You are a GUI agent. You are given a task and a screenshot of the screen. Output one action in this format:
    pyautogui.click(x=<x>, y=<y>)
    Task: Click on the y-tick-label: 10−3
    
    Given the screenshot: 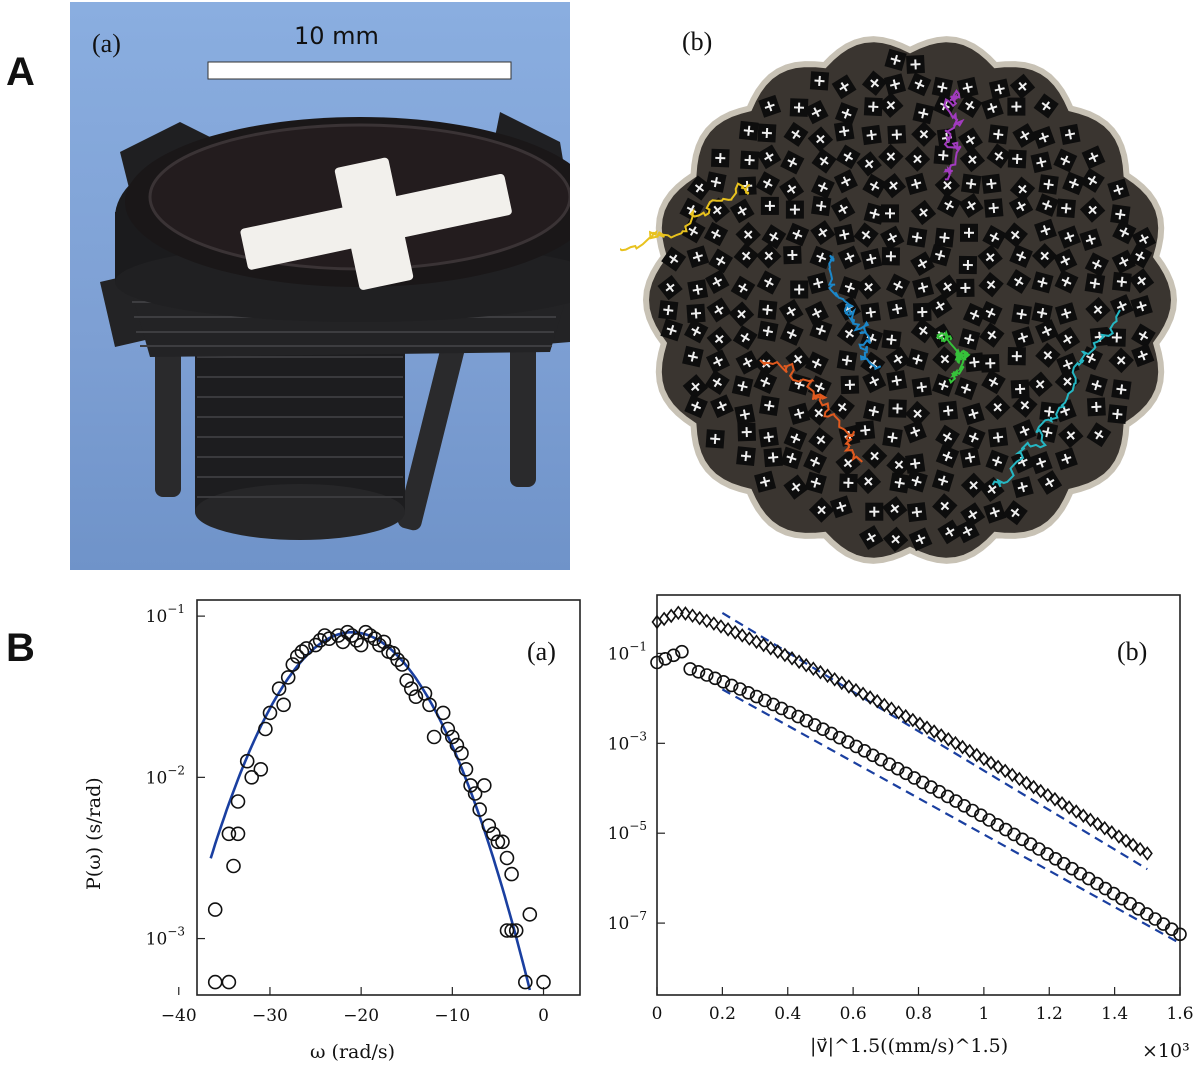 What is the action you would take?
    pyautogui.click(x=165, y=937)
    